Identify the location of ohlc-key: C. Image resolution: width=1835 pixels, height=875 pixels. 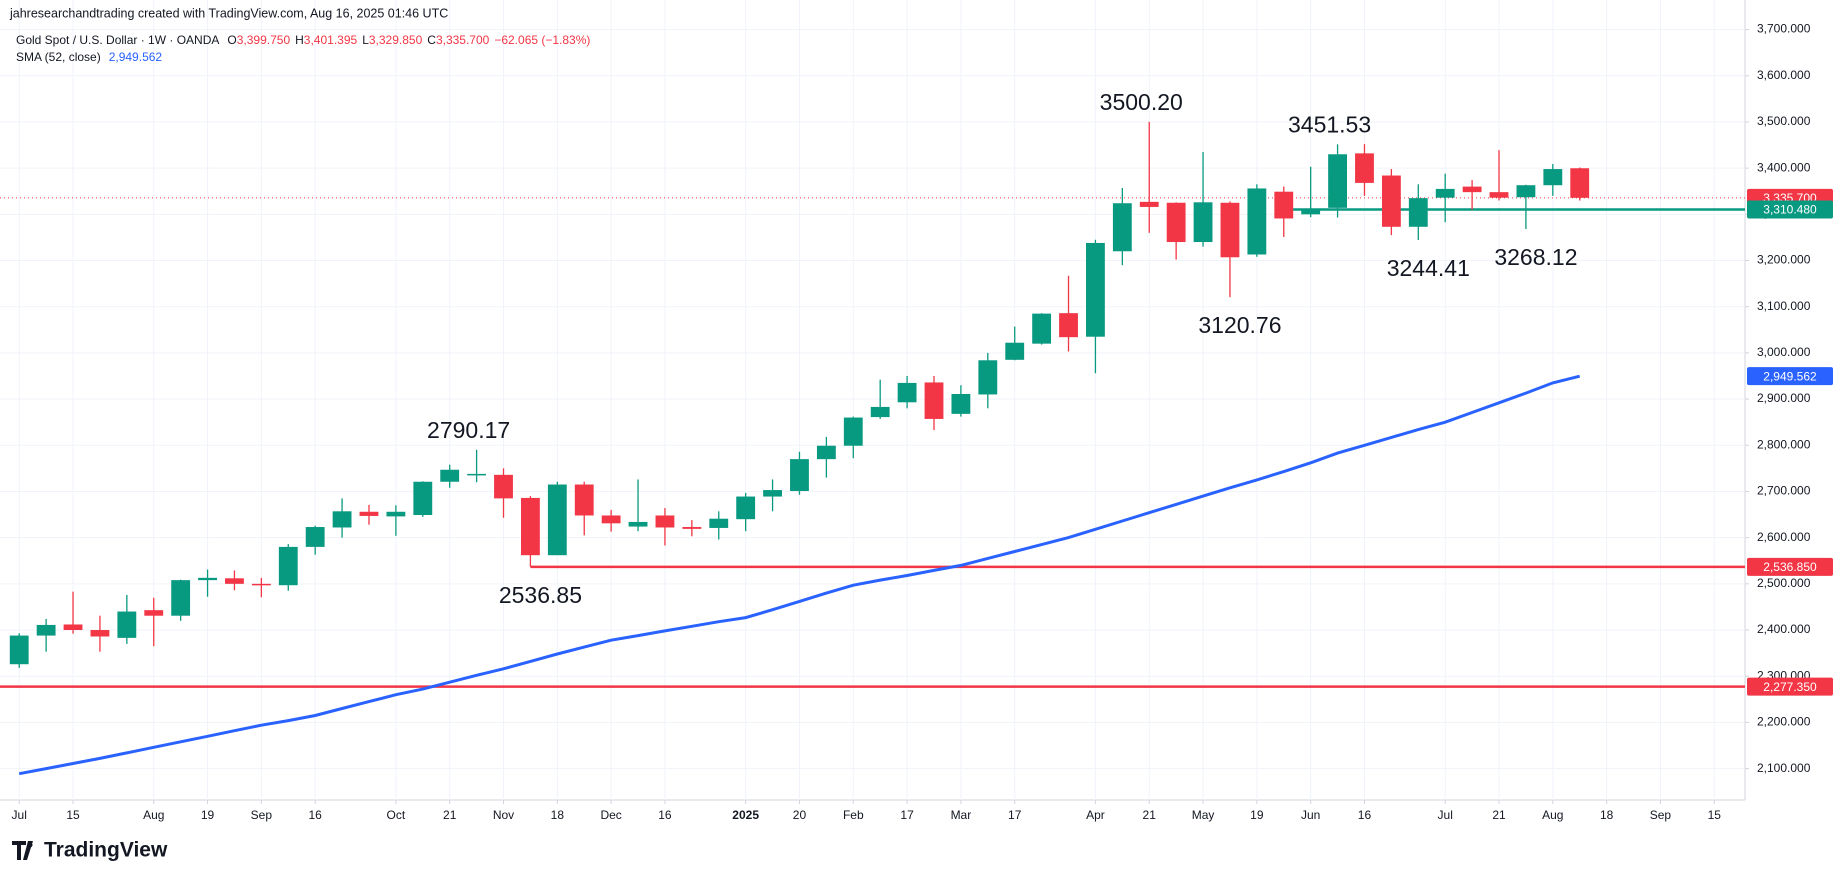
(431, 40).